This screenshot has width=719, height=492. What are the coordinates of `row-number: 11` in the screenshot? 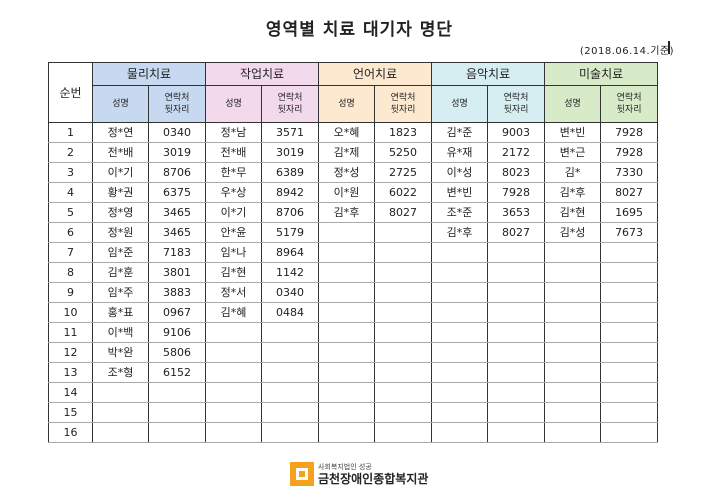 It's located at (70, 332).